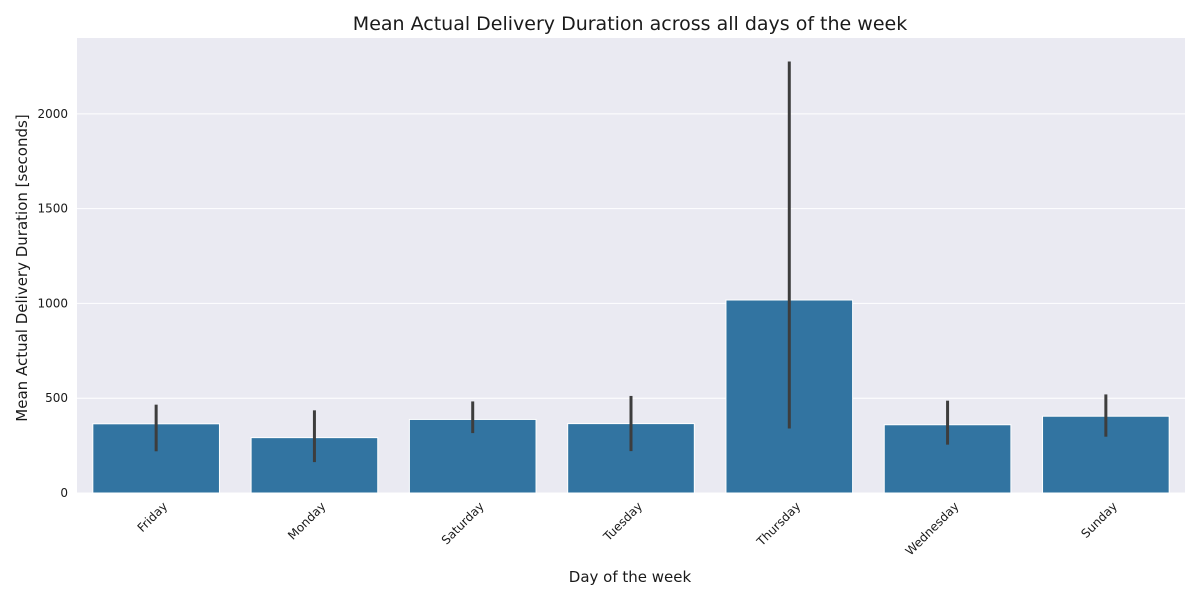 This screenshot has width=1200, height=600. What do you see at coordinates (64, 493) in the screenshot?
I see `y-tick-label: 0` at bounding box center [64, 493].